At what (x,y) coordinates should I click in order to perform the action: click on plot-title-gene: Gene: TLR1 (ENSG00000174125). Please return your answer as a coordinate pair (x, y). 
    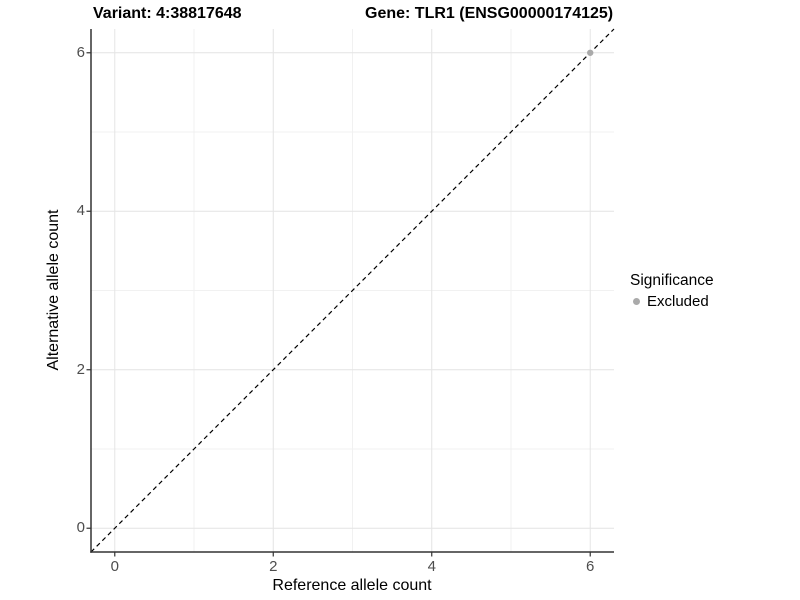
    Looking at the image, I should click on (489, 13).